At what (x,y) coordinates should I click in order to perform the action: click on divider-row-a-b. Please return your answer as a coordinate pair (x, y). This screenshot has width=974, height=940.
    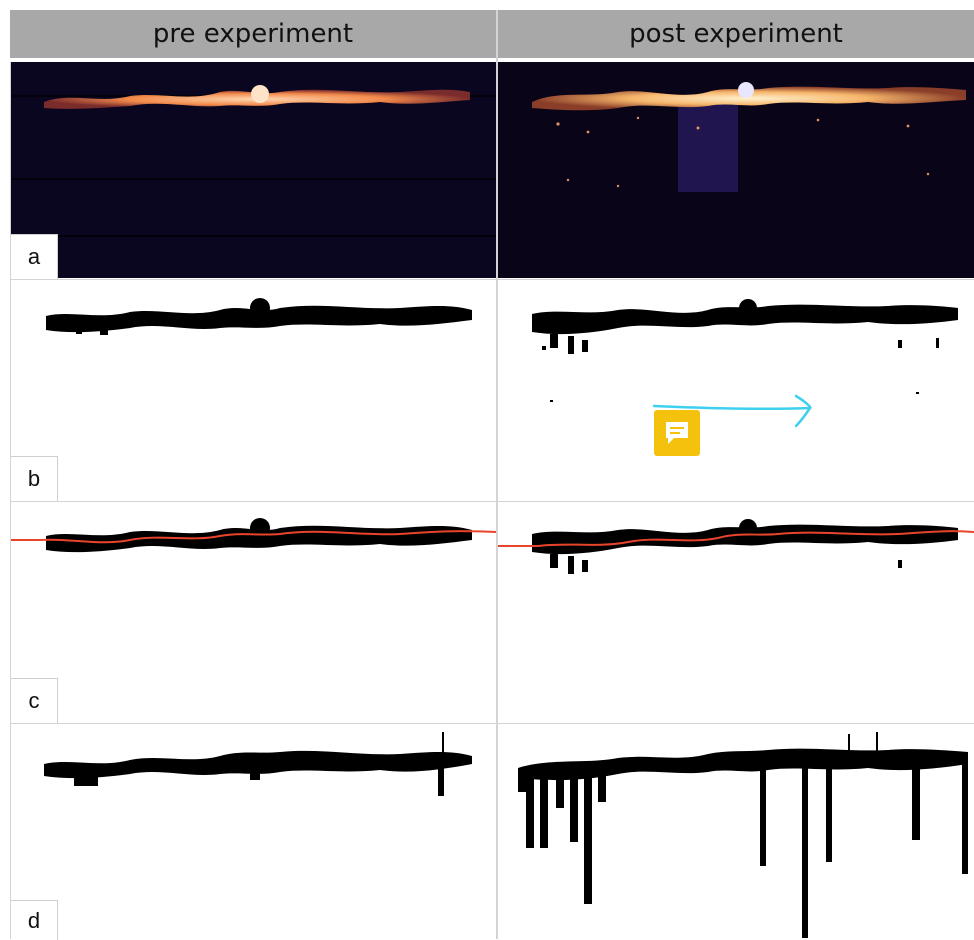
    Looking at the image, I should click on (492, 279).